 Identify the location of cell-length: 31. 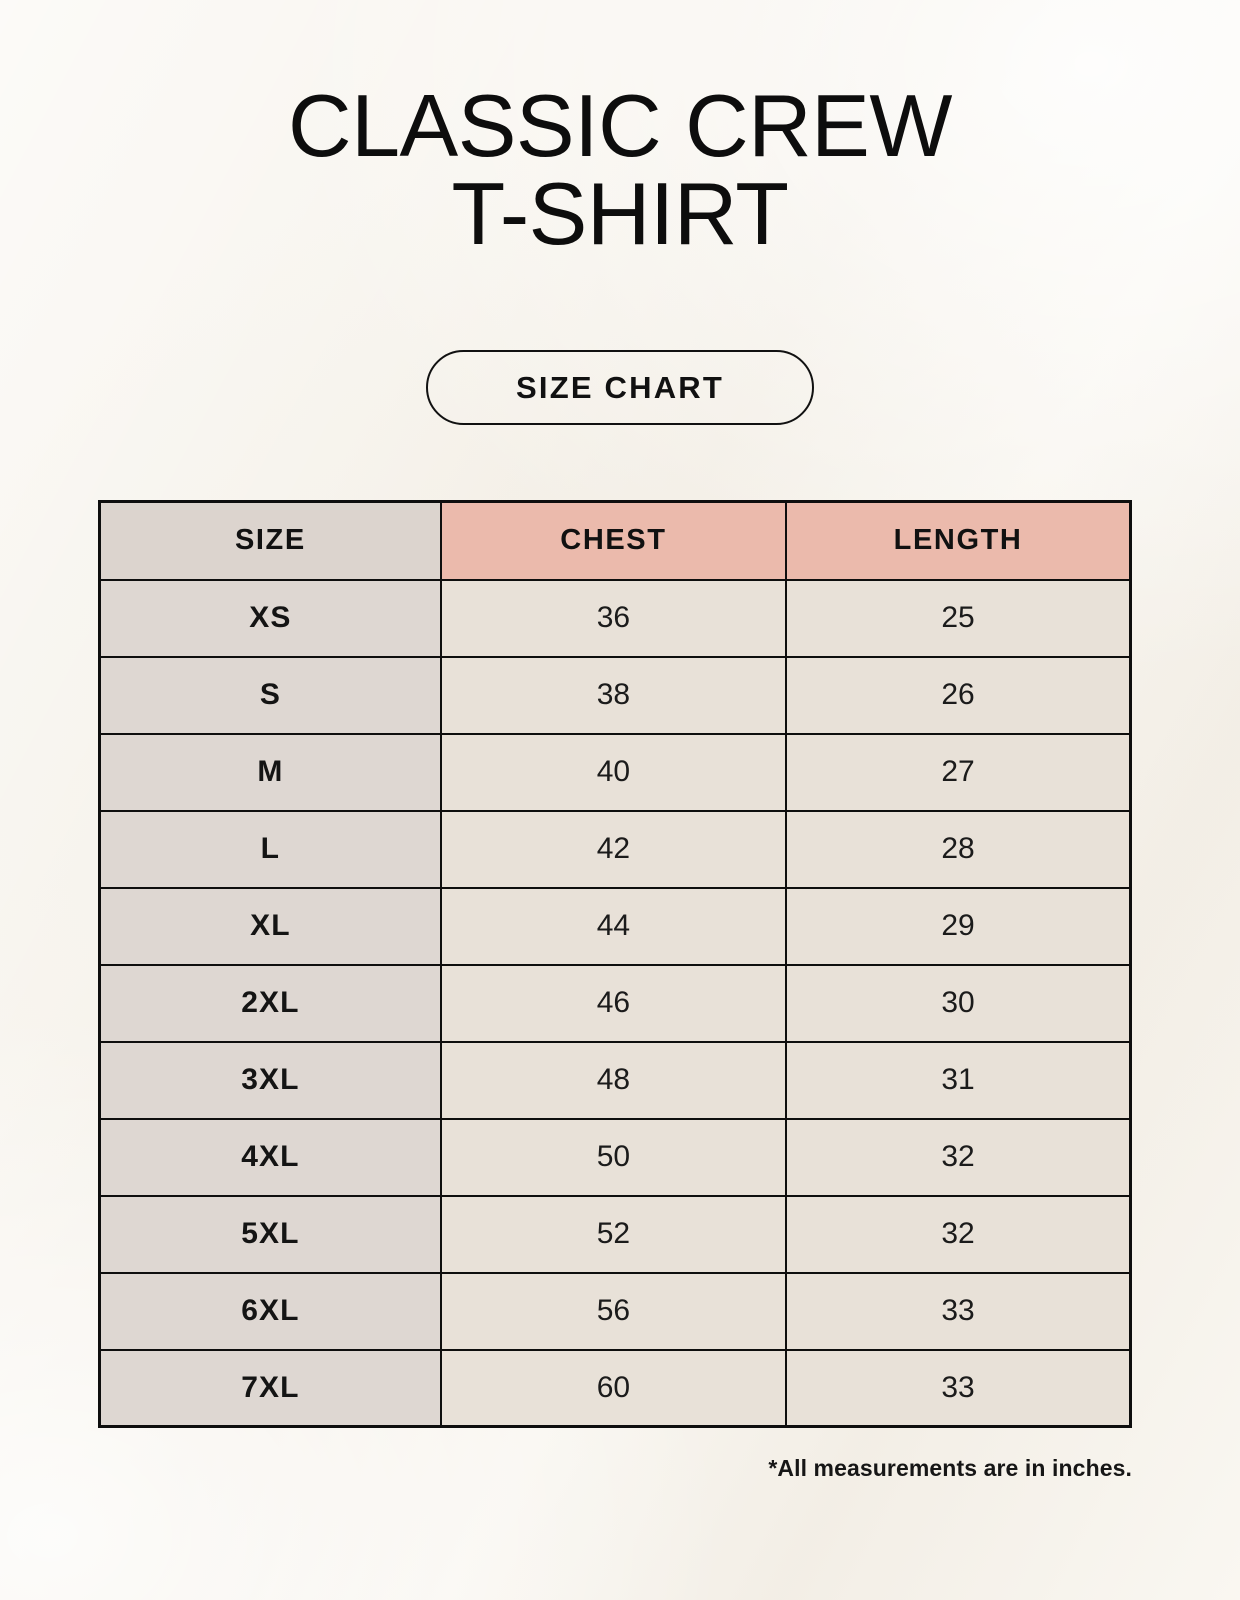
(958, 1080).